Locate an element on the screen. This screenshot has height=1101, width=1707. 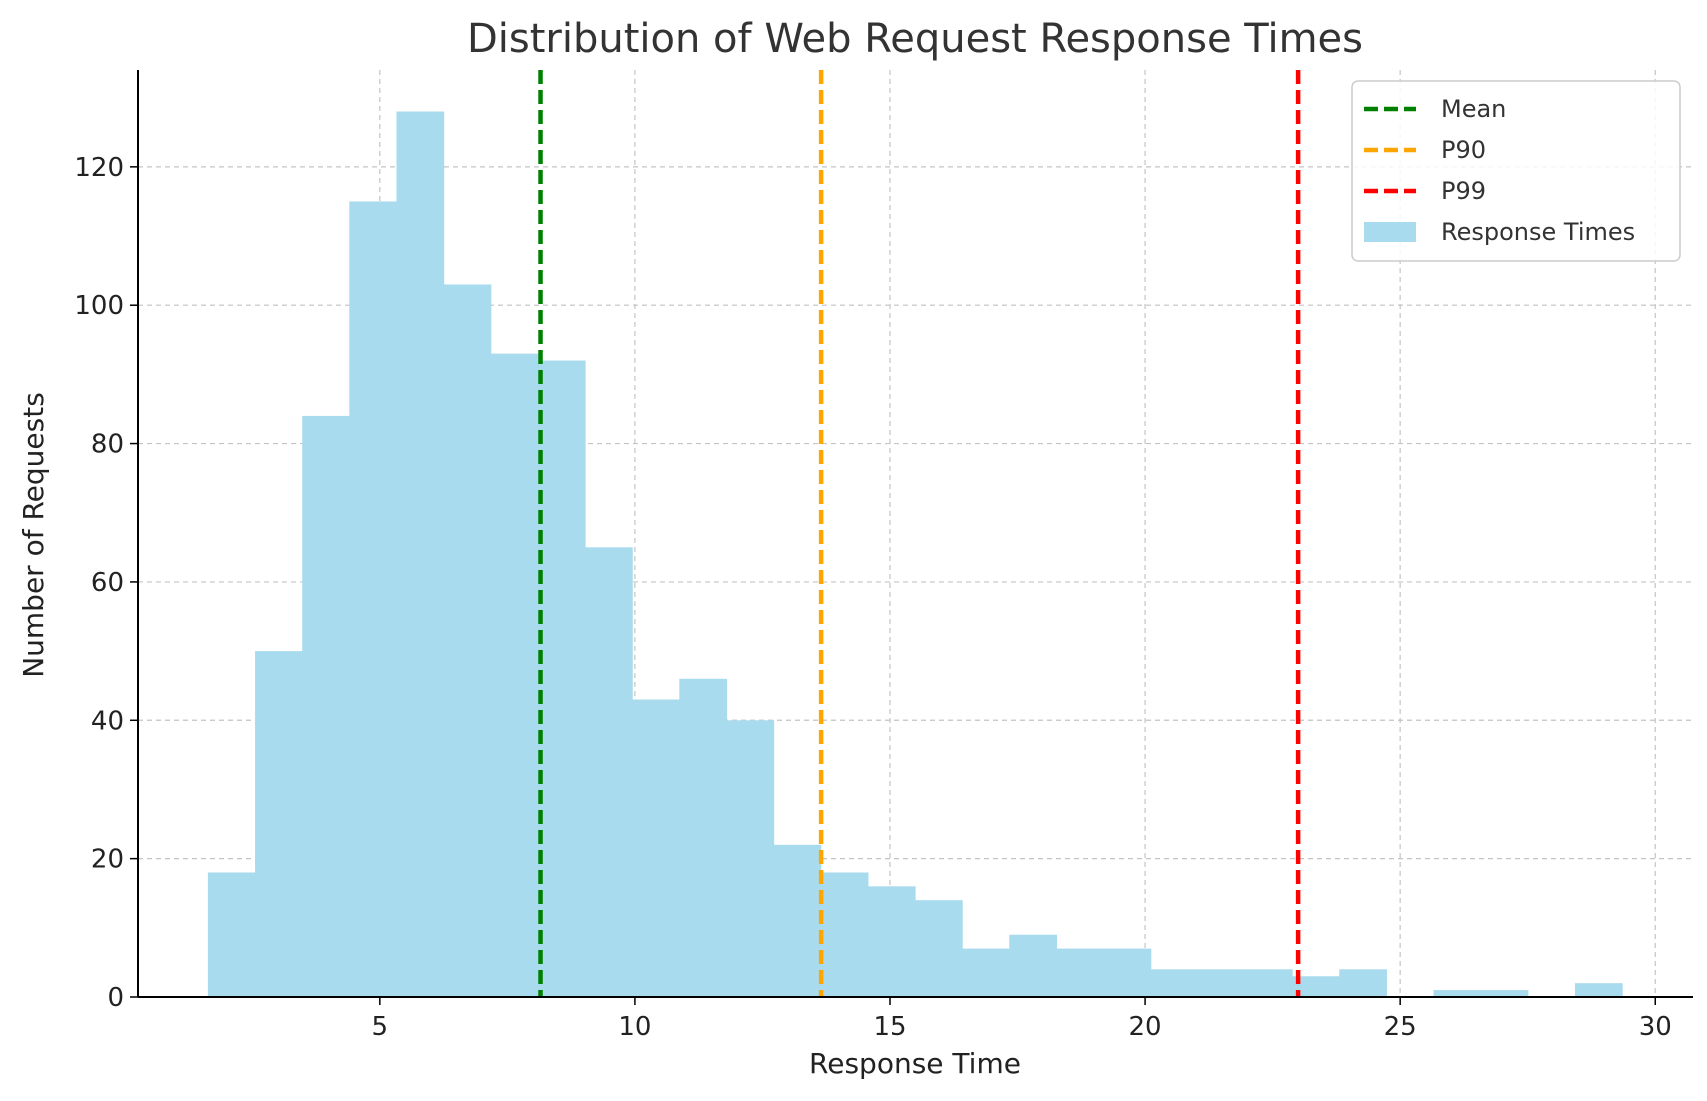
y-tick-label: 40 is located at coordinates (107, 721).